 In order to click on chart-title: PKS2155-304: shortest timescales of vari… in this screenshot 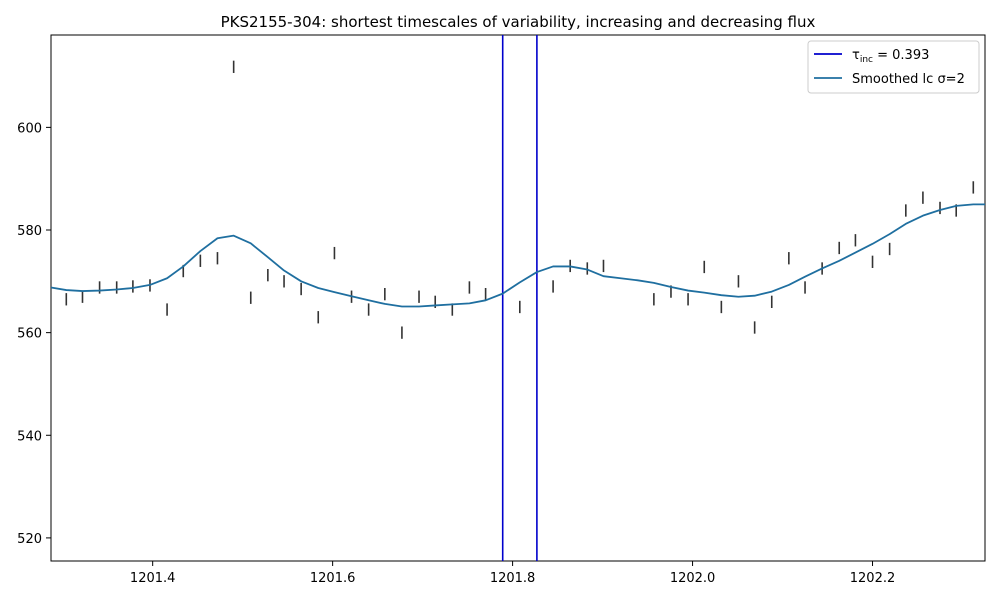, I will do `click(518, 22)`.